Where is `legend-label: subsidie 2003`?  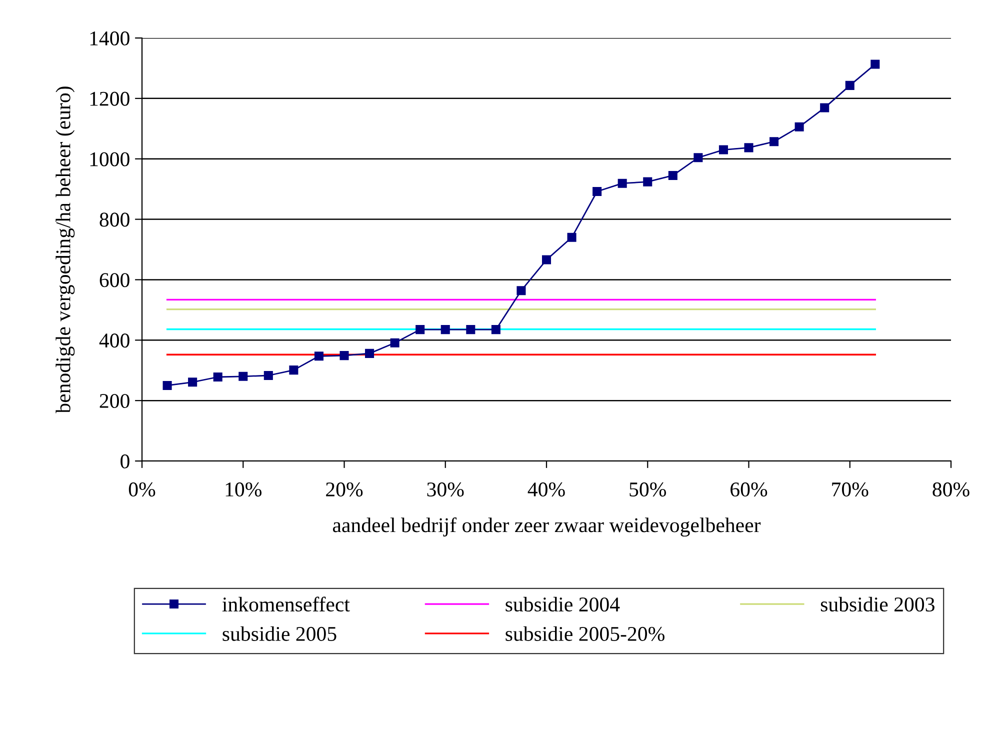
legend-label: subsidie 2003 is located at coordinates (877, 604).